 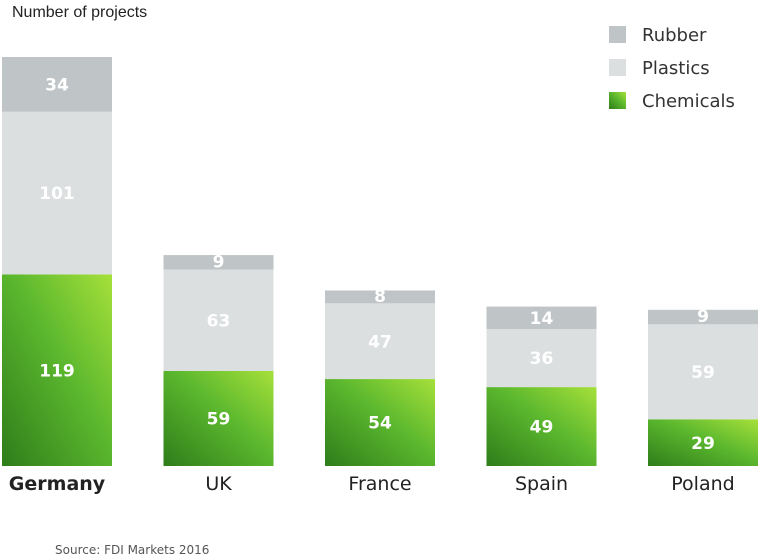 I want to click on bar-spain-plastics, so click(x=541, y=358).